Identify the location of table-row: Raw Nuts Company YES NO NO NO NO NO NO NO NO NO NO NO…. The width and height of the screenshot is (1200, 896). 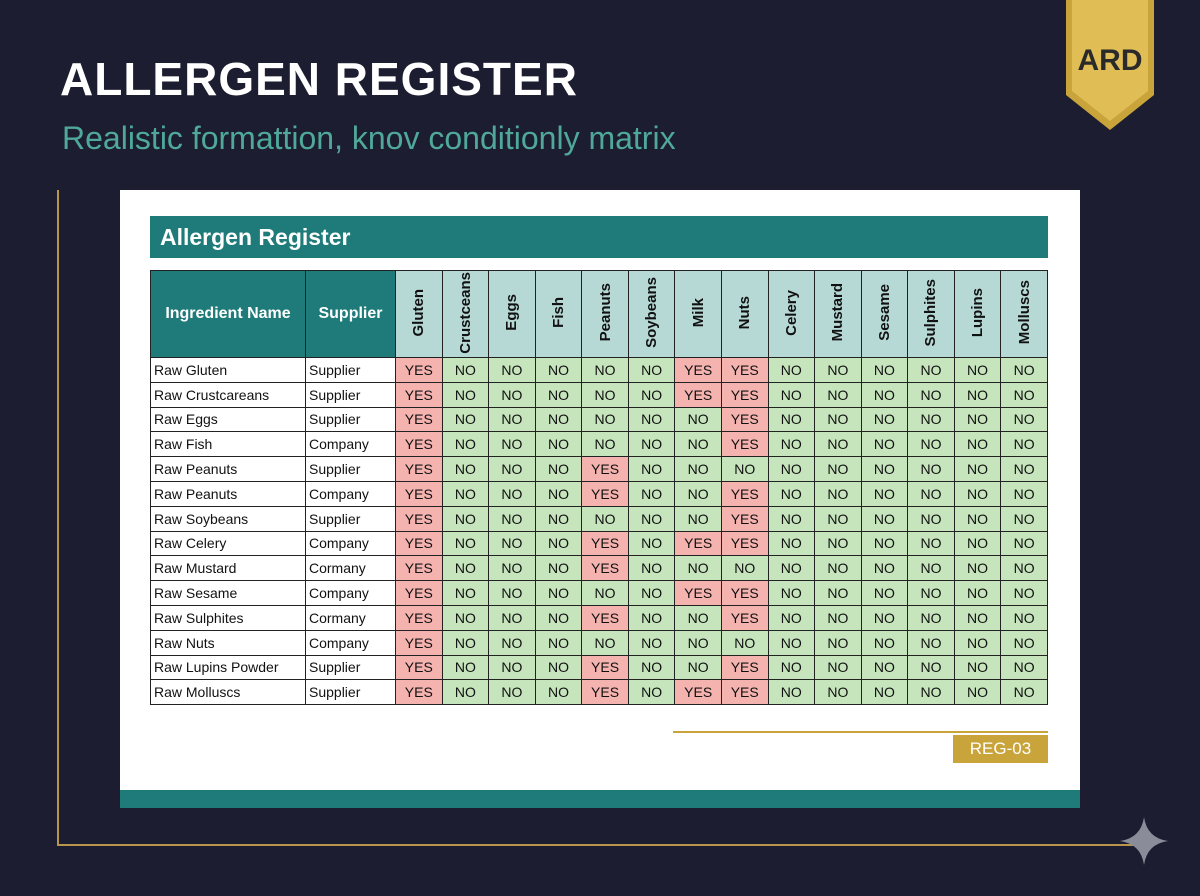
(599, 642).